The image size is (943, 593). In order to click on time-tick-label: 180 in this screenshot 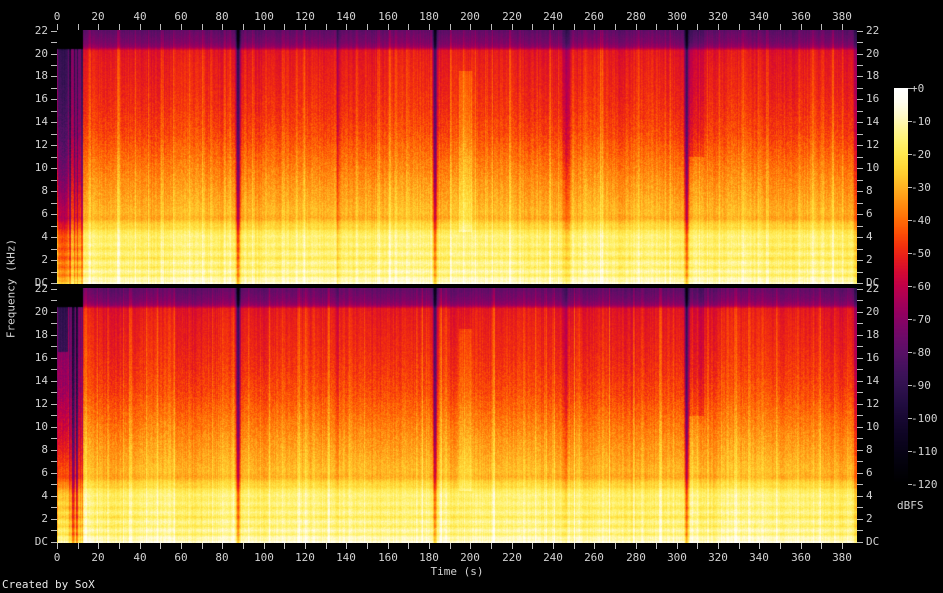, I will do `click(429, 16)`.